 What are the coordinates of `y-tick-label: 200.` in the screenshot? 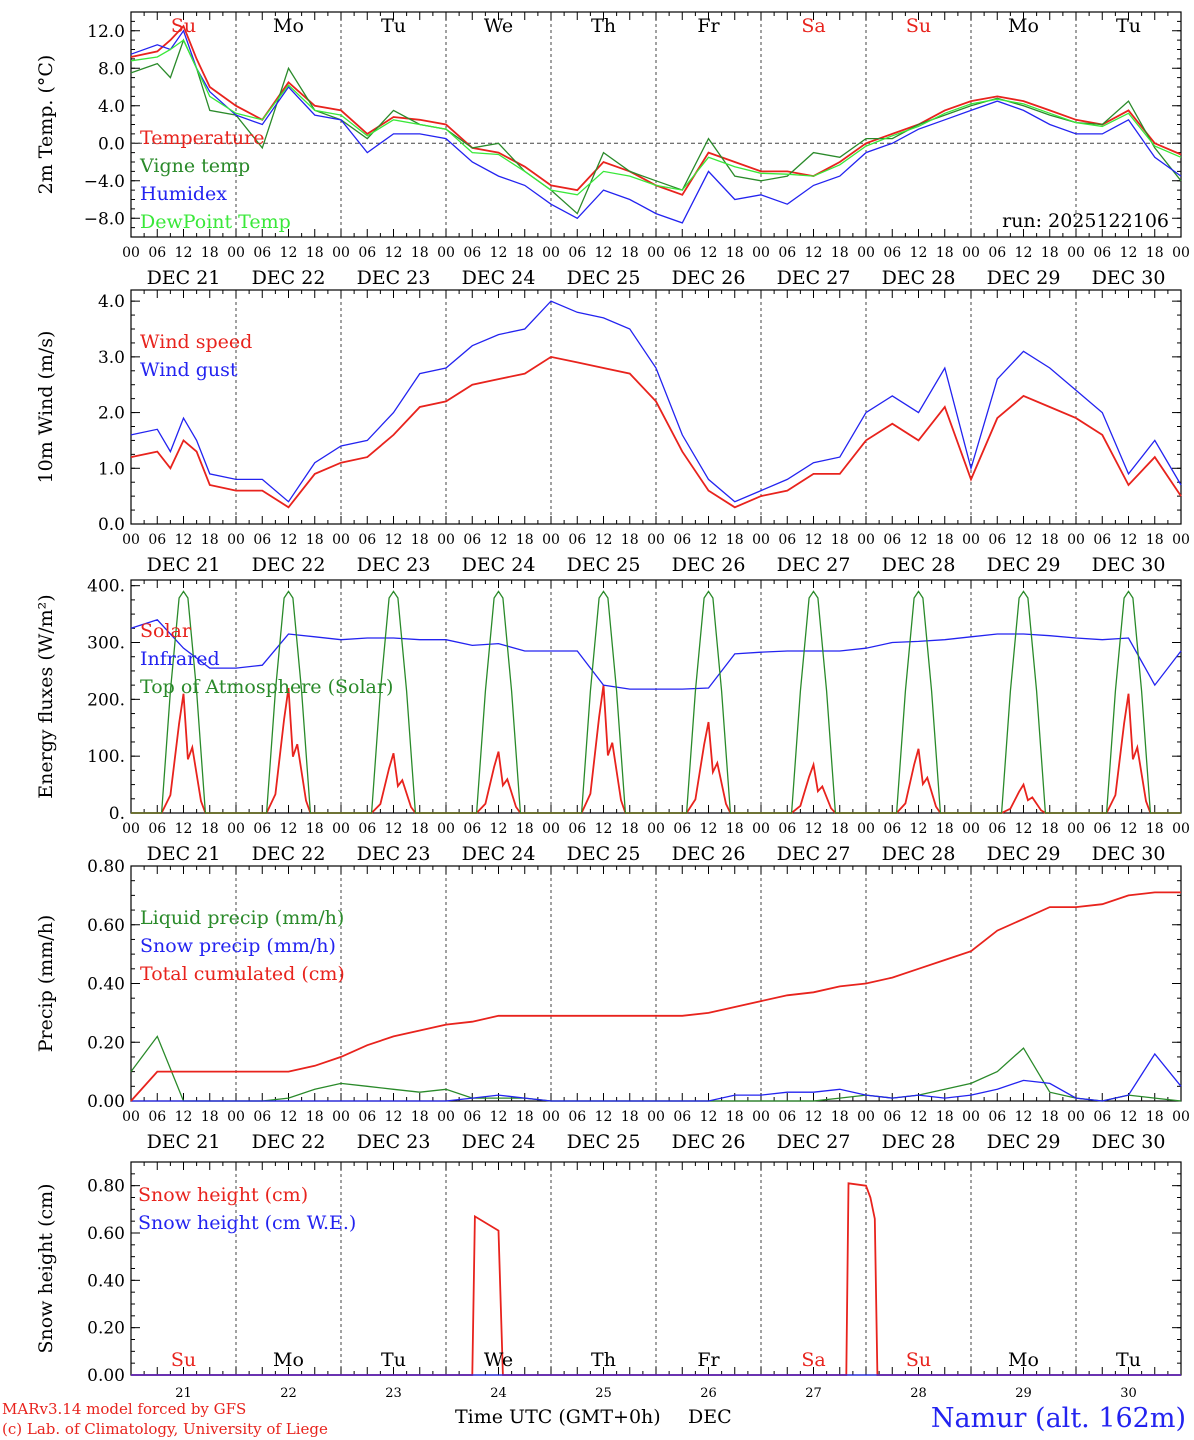 It's located at (106, 700).